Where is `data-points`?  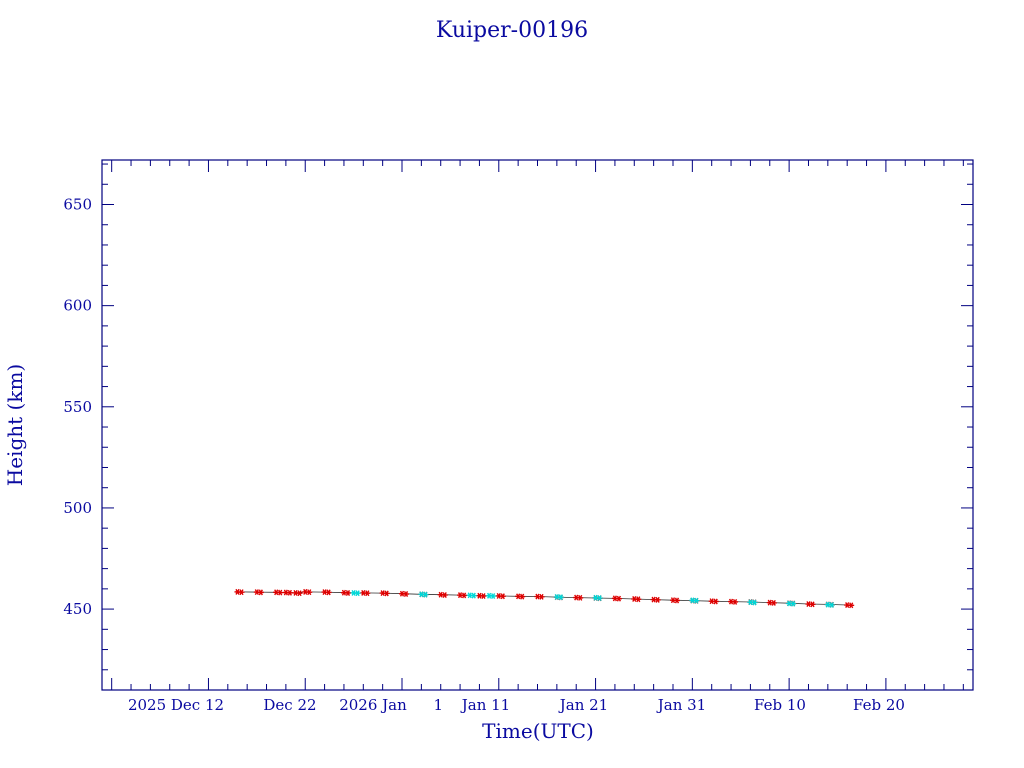
data-points is located at coordinates (544, 598).